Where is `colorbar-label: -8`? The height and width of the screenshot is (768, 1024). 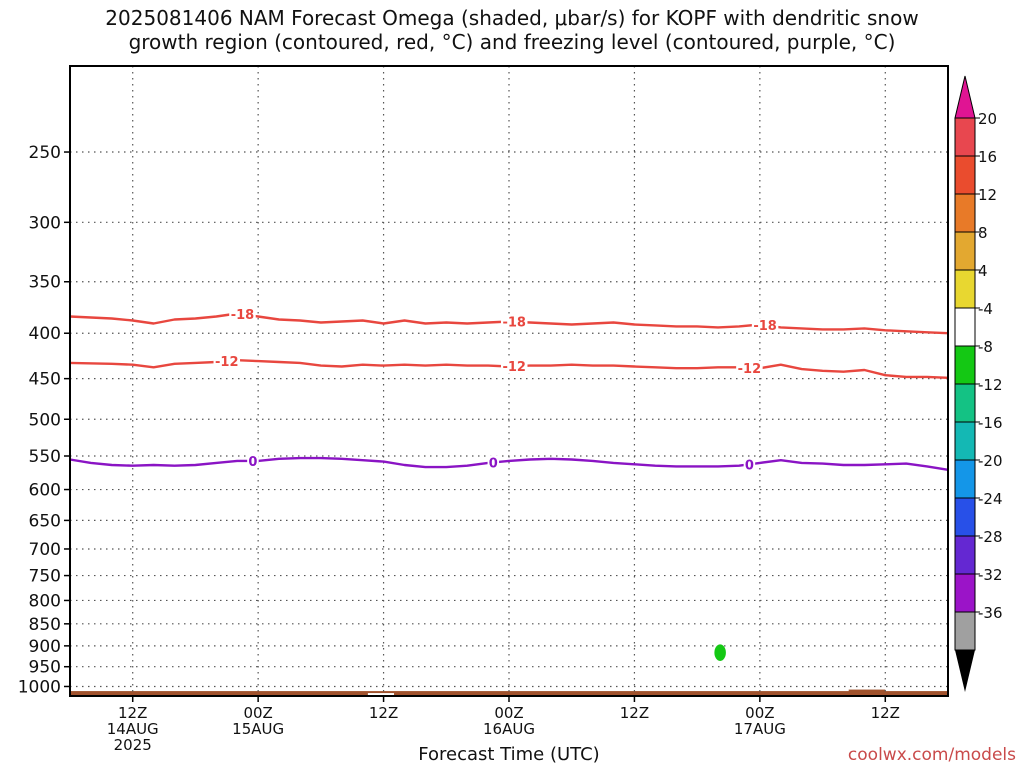
colorbar-label: -8 is located at coordinates (985, 347).